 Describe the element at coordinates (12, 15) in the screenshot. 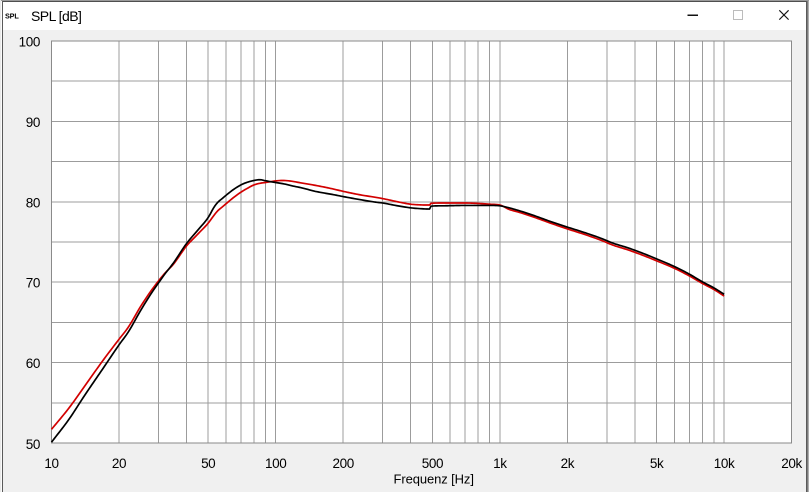

I see `svg-text: SPL` at that location.